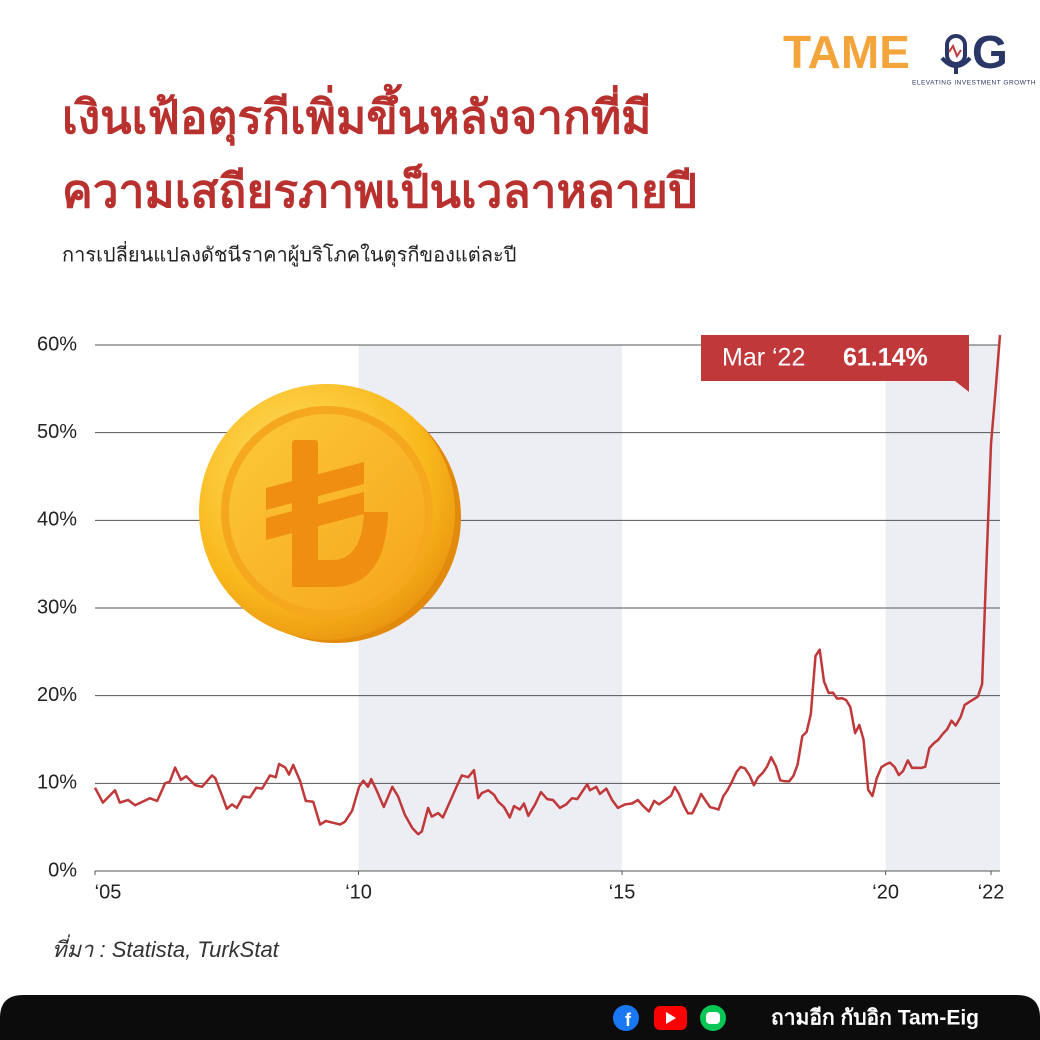  I want to click on x-tick-label: ‘22, so click(991, 892).